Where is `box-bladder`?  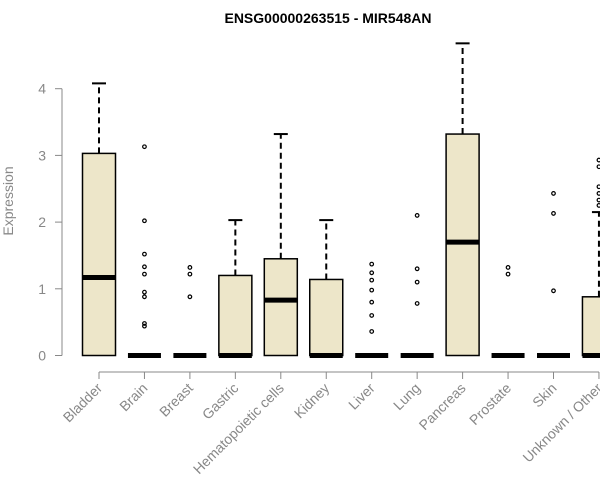
box-bladder is located at coordinates (99, 219).